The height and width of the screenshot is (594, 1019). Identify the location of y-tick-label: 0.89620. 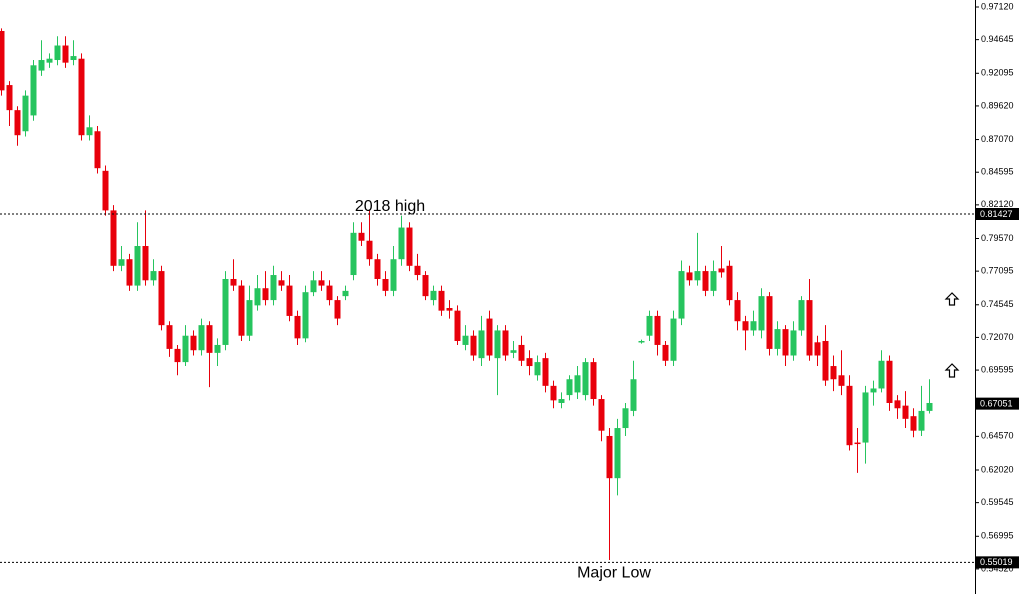
(997, 105).